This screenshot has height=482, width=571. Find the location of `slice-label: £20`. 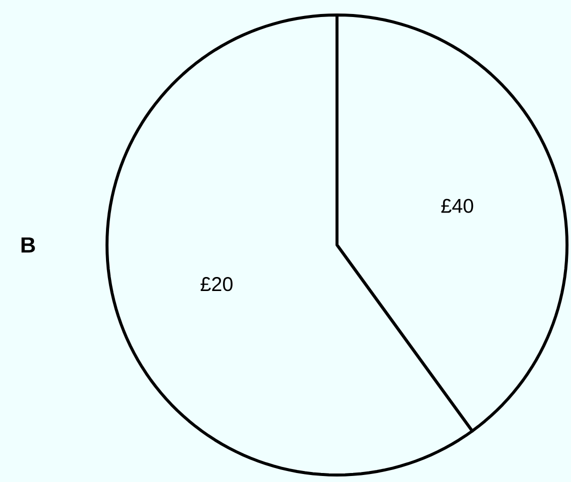

slice-label: £20 is located at coordinates (216, 284).